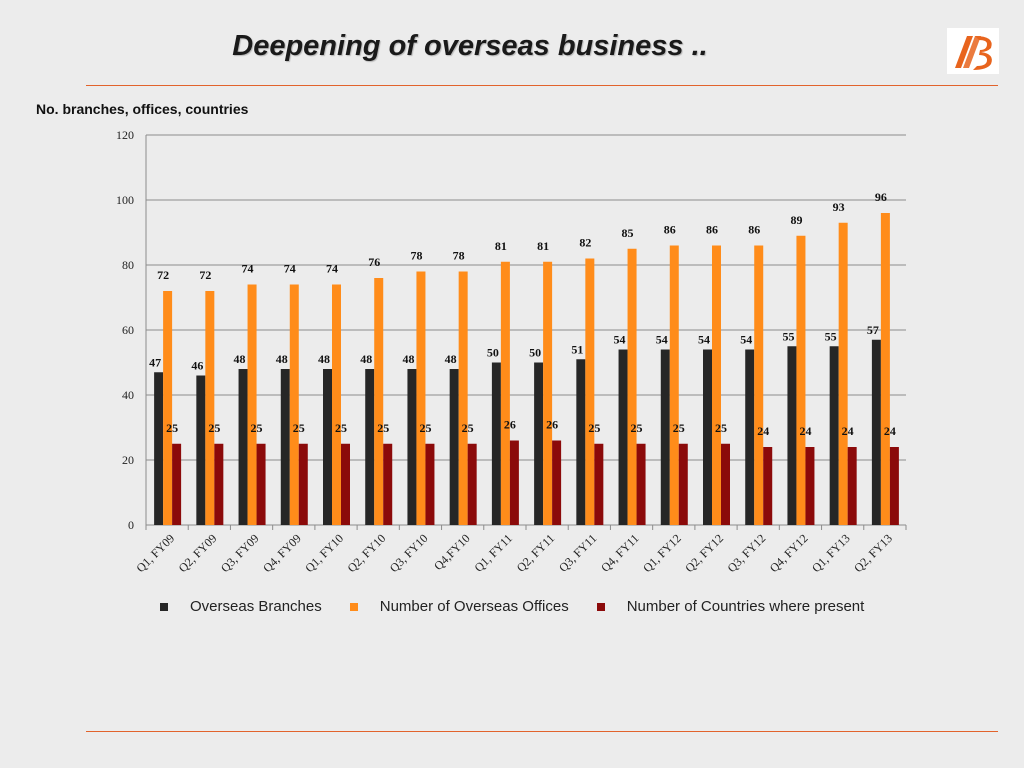 Image resolution: width=1024 pixels, height=768 pixels. What do you see at coordinates (128, 460) in the screenshot?
I see `y-tick-label: 20` at bounding box center [128, 460].